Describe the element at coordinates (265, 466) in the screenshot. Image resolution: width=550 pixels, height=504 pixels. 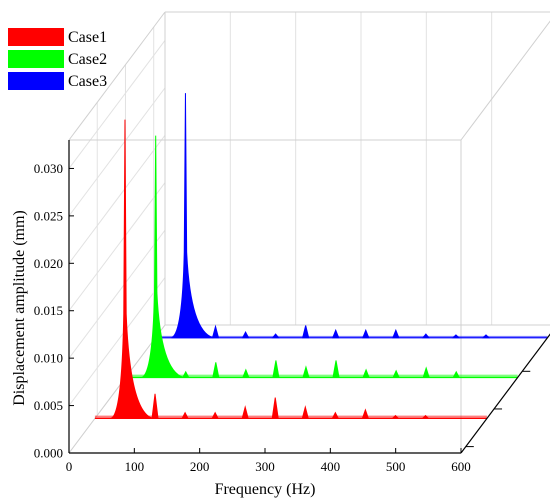
I see `x-tick-label: 300` at that location.